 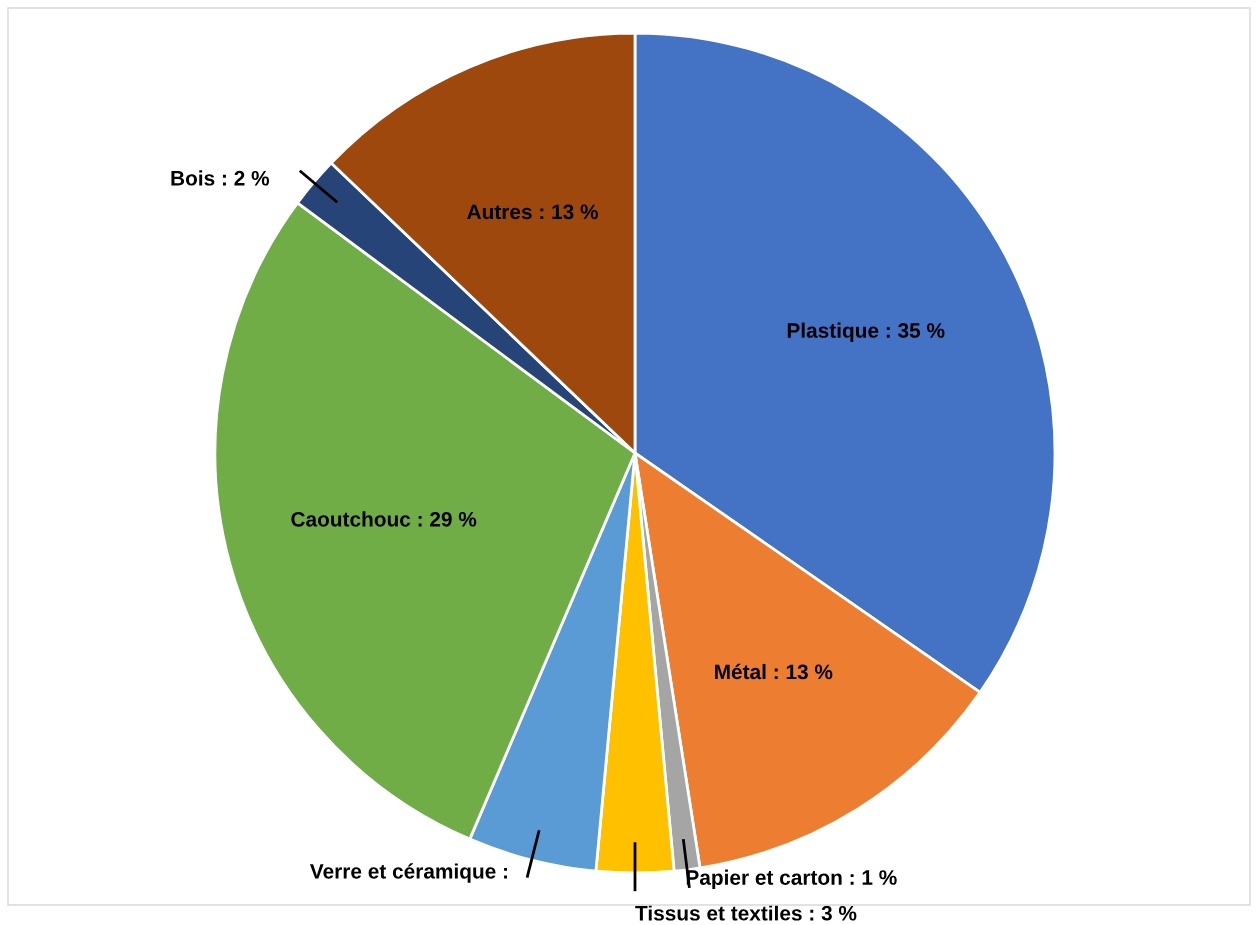 I want to click on slice-label: Autres : 13 %, so click(x=532, y=212).